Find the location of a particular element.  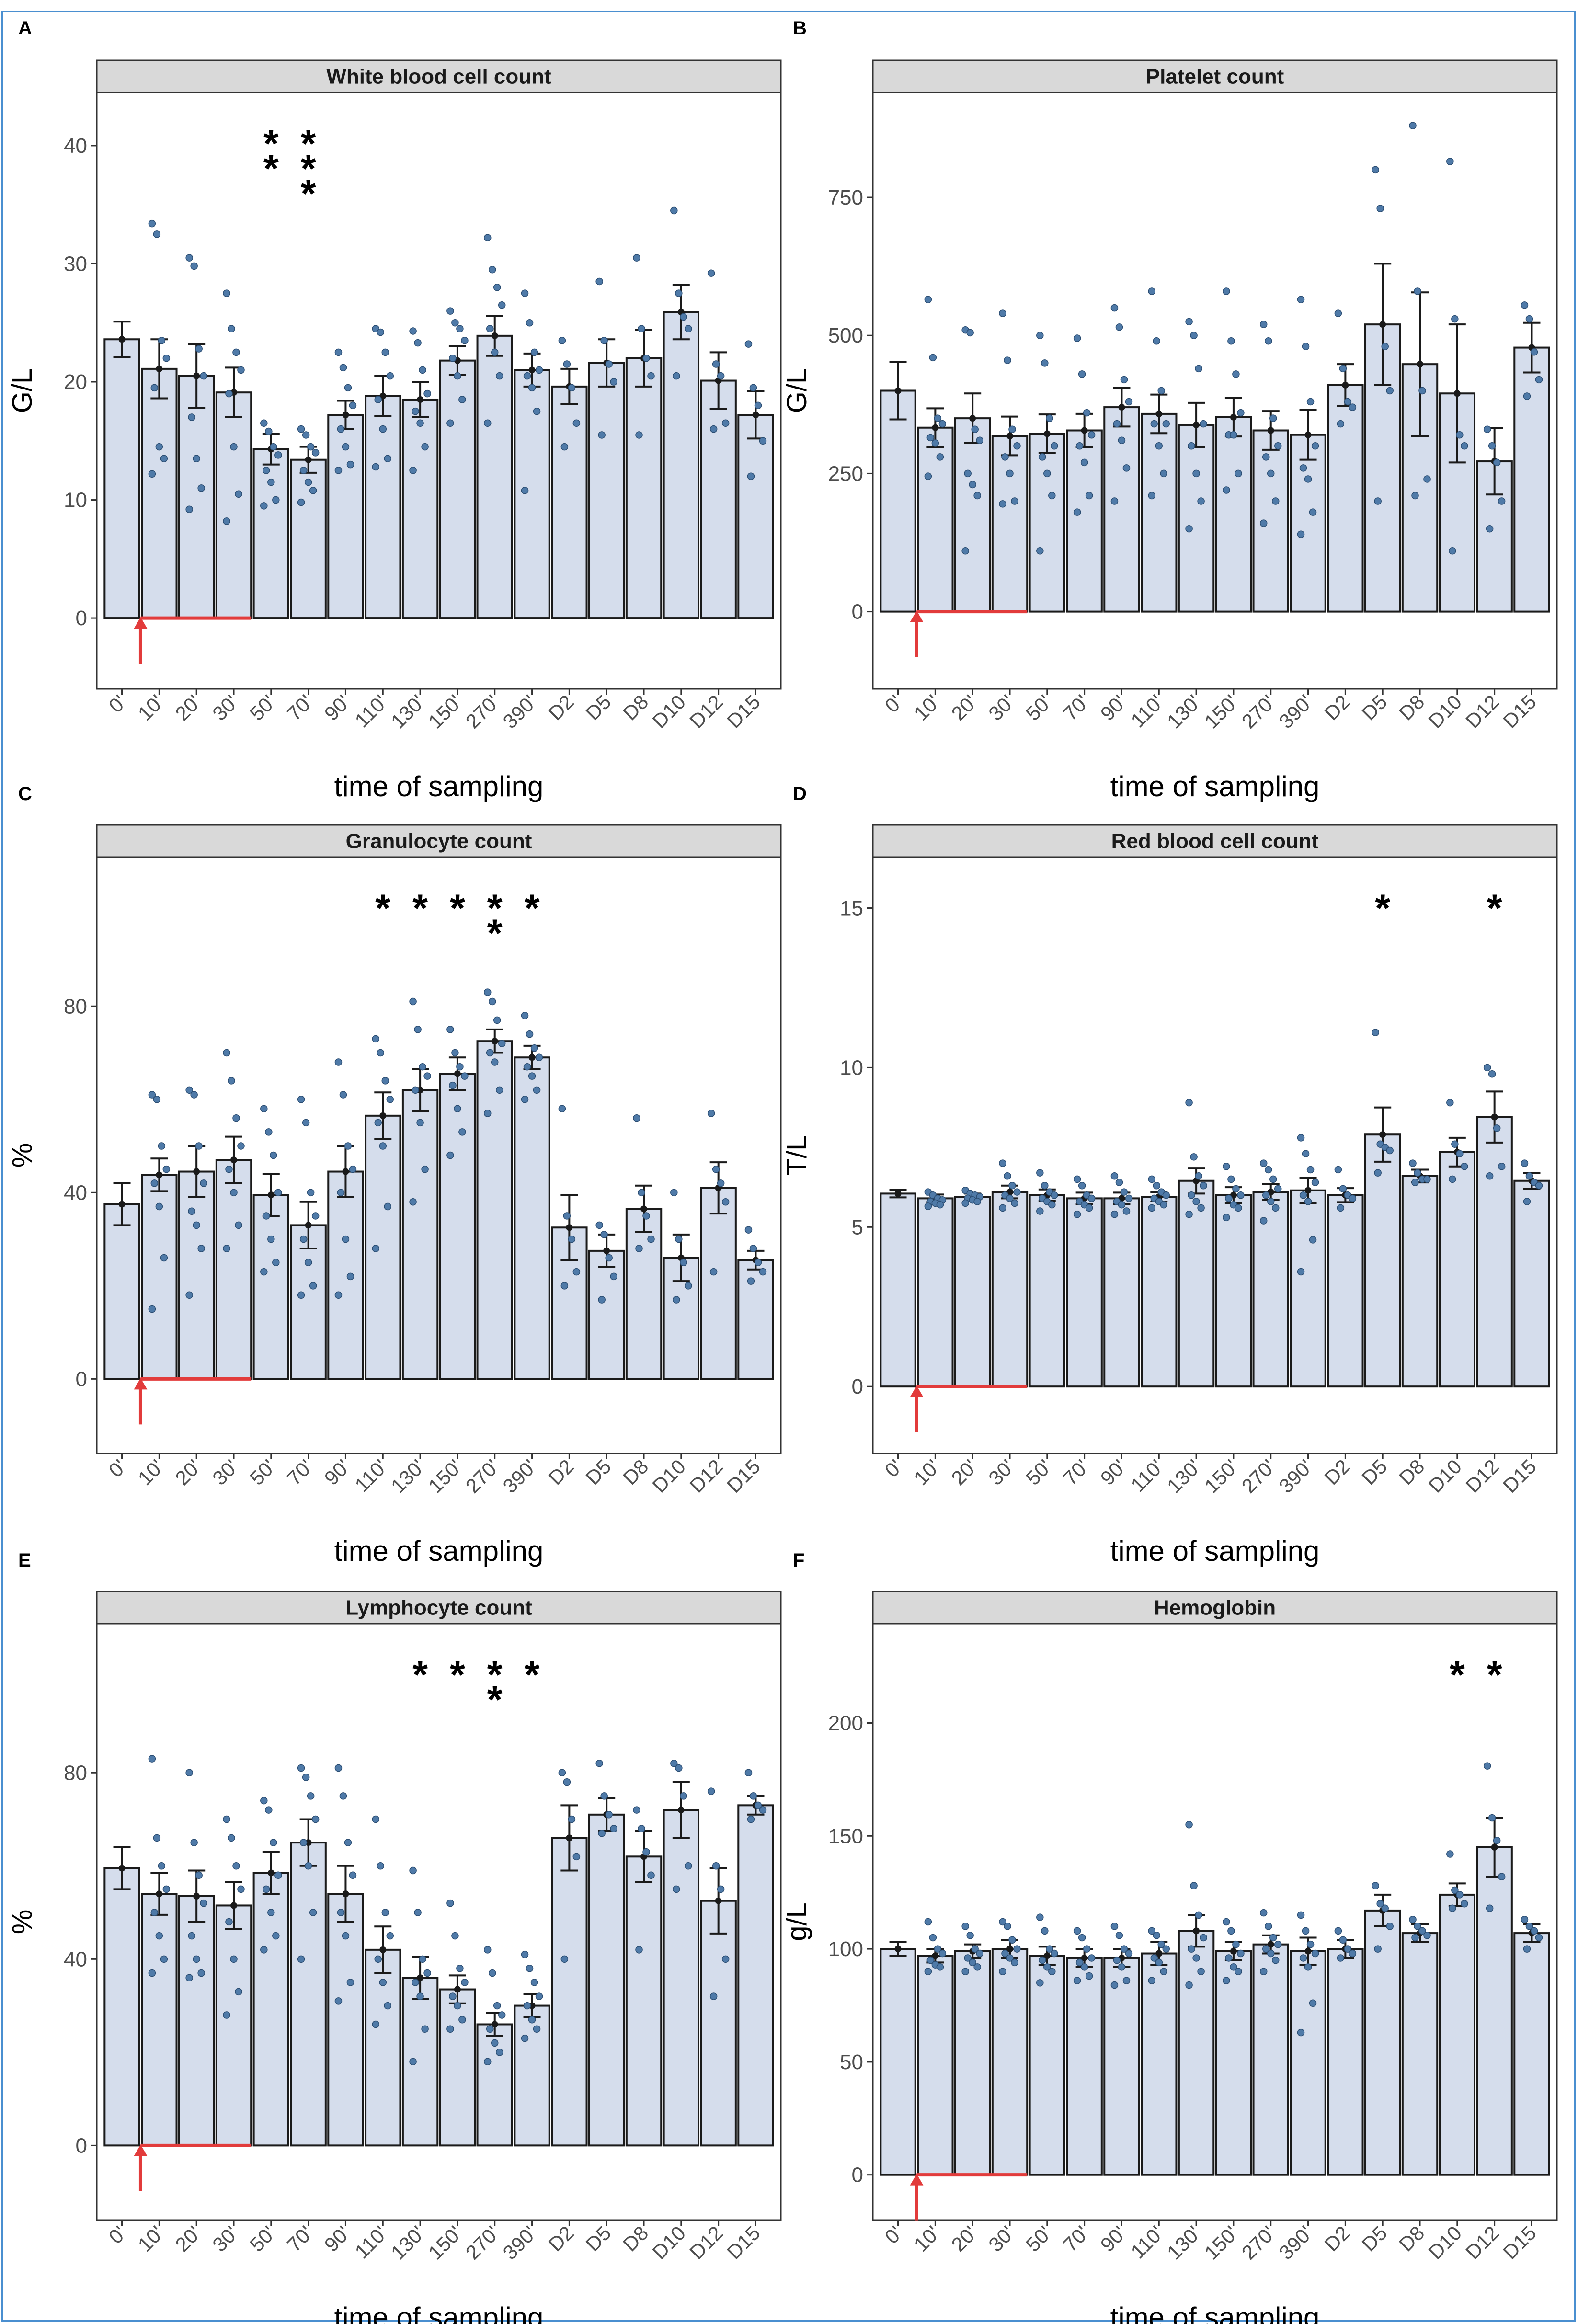

x-tick-label: 0' is located at coordinates (117, 1468).